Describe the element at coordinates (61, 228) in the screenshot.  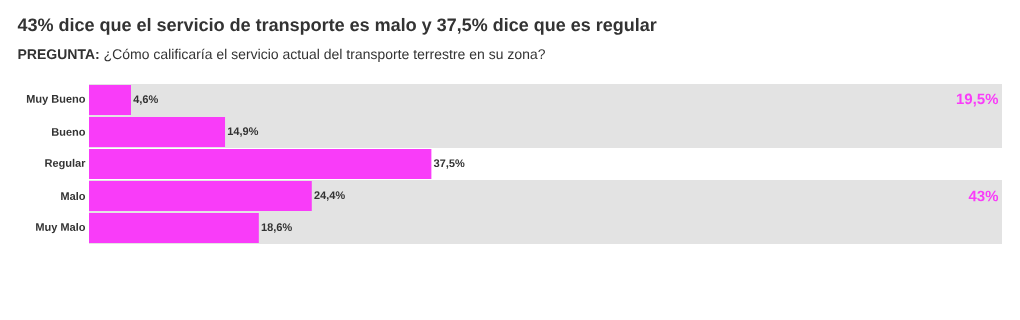
I see `y-tick-label: Muy Malo` at that location.